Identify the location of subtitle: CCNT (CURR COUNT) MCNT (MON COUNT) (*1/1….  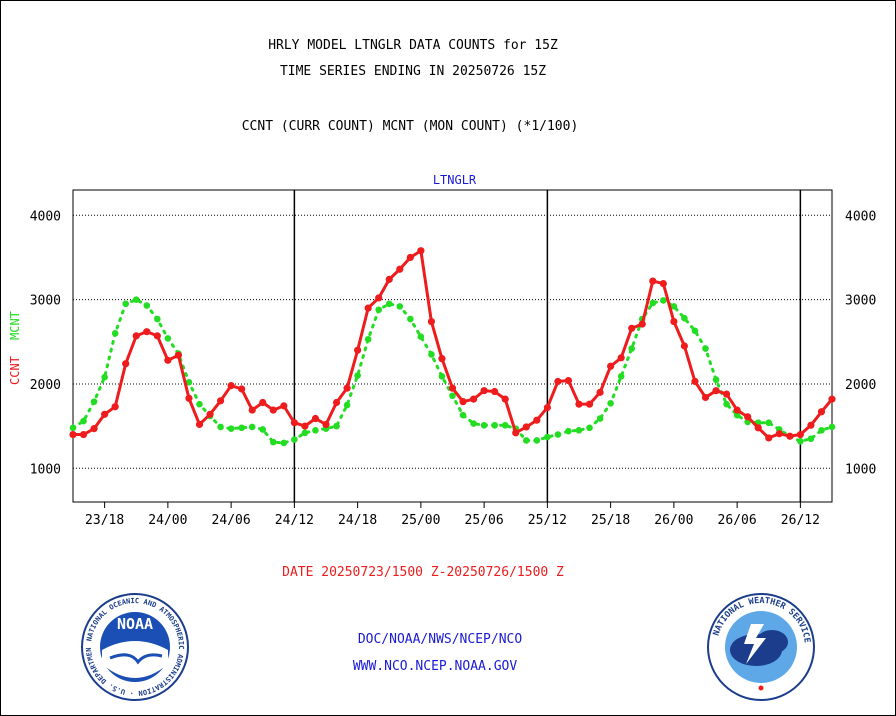
(410, 126).